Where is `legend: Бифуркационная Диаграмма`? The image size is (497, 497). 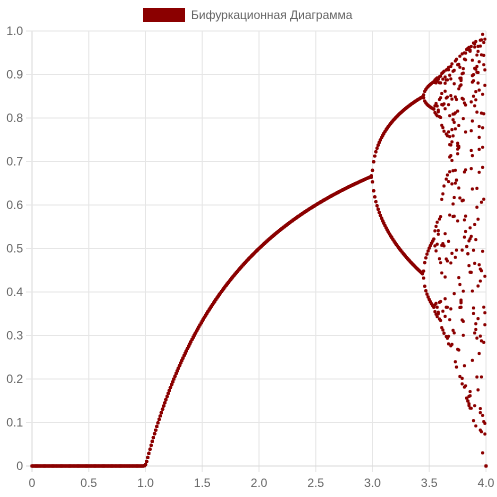 legend: Бифуркационная Диаграмма is located at coordinates (248, 15).